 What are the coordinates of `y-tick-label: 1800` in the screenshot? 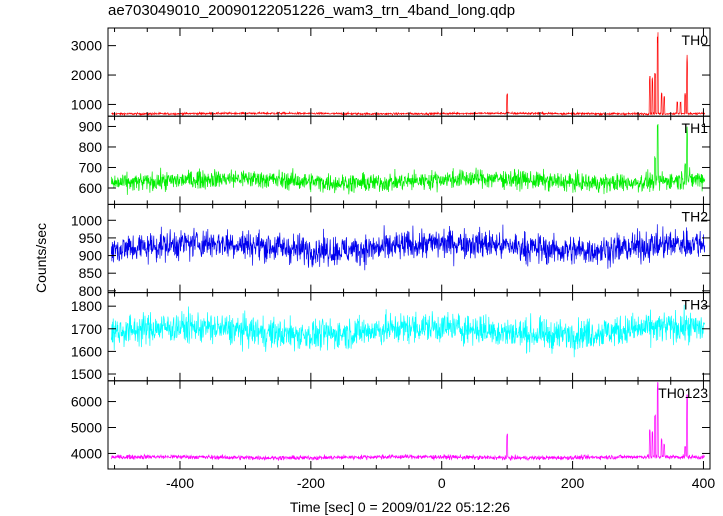 It's located at (86, 306).